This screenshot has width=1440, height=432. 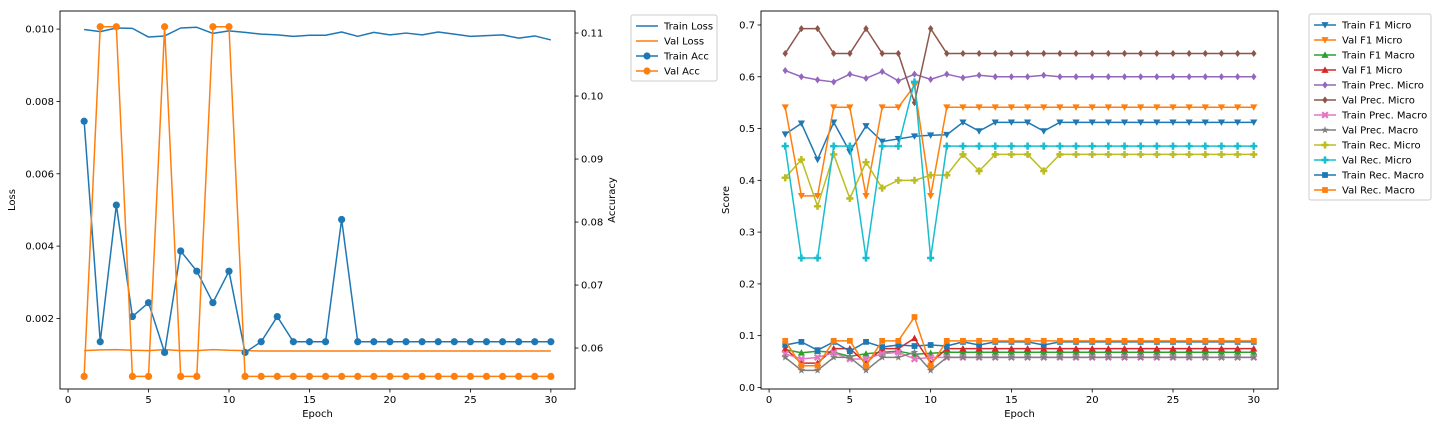 What do you see at coordinates (592, 160) in the screenshot?
I see `right-y-tick-label: 0.09` at bounding box center [592, 160].